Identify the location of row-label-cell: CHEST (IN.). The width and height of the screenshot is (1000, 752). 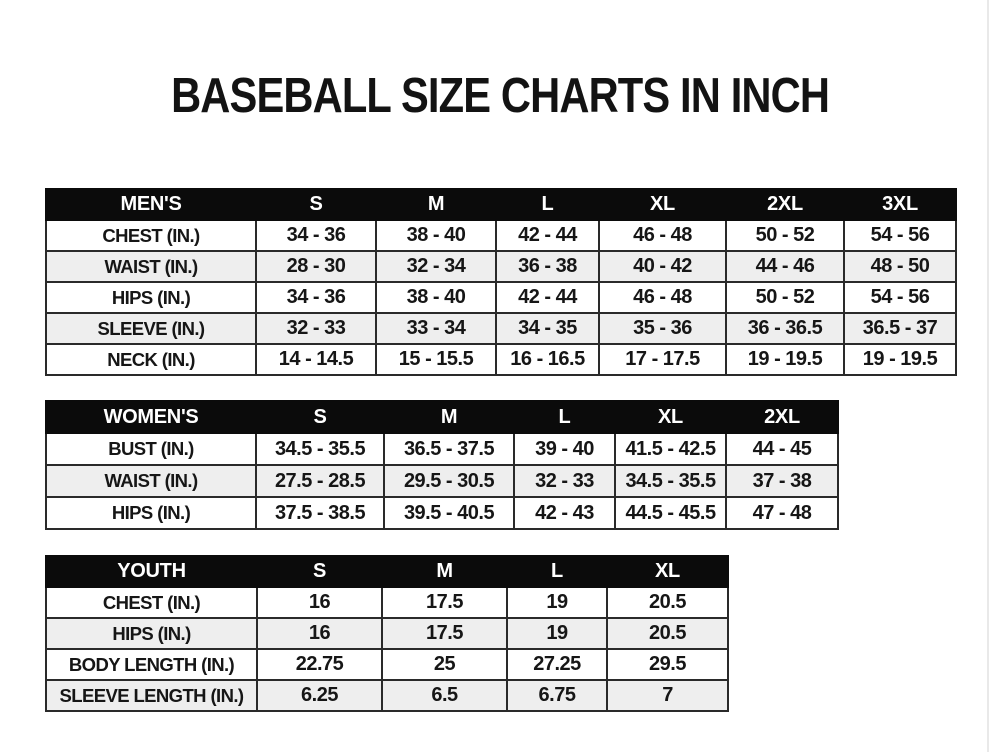
(151, 602).